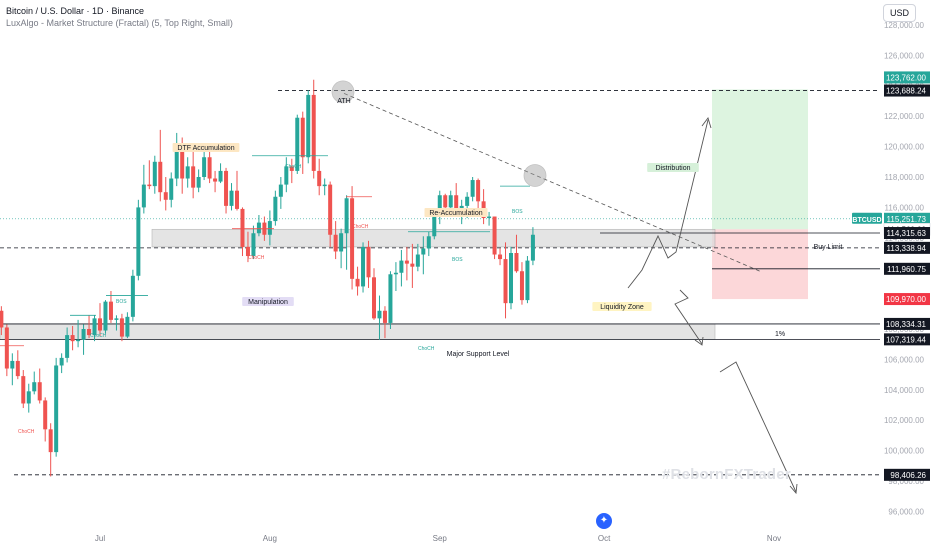 This screenshot has height=550, width=932. What do you see at coordinates (774, 538) in the screenshot?
I see `x-tick-label: Nov` at bounding box center [774, 538].